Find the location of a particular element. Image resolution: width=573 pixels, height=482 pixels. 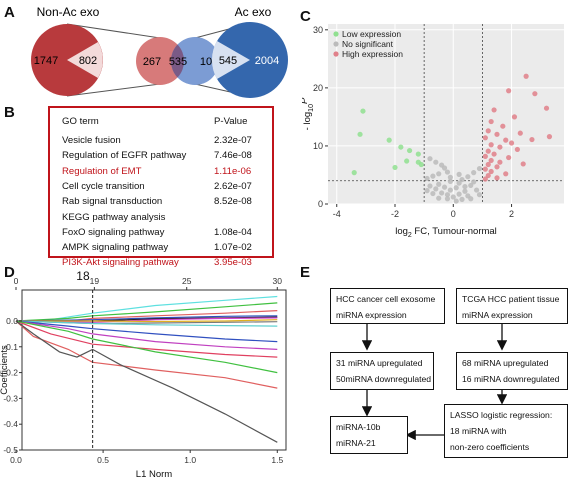

venn-mid-left-count: 267 is located at coordinates (152, 62).